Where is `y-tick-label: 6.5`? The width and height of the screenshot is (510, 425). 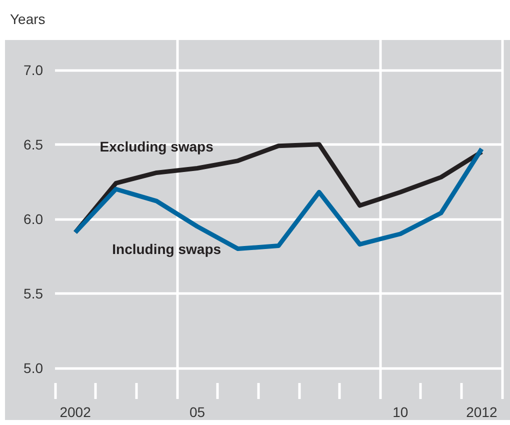 y-tick-label: 6.5 is located at coordinates (34, 144).